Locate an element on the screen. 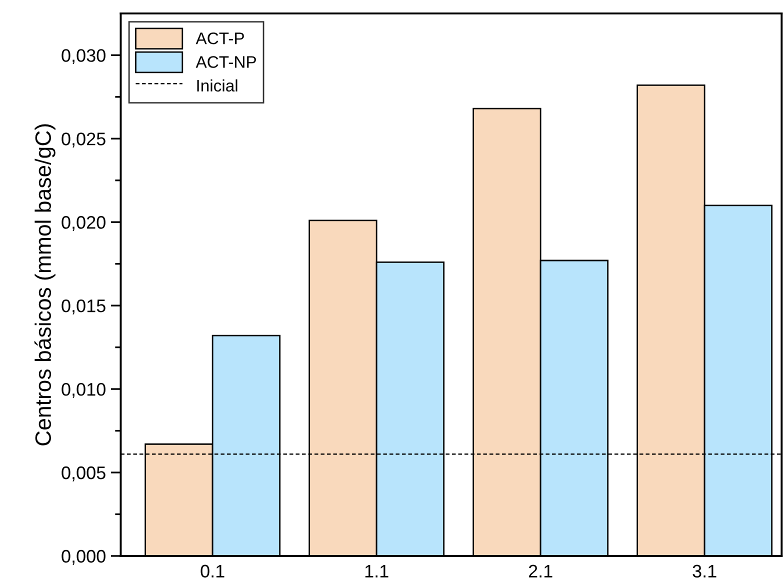  x-tick-label: 1.1 is located at coordinates (376, 571).